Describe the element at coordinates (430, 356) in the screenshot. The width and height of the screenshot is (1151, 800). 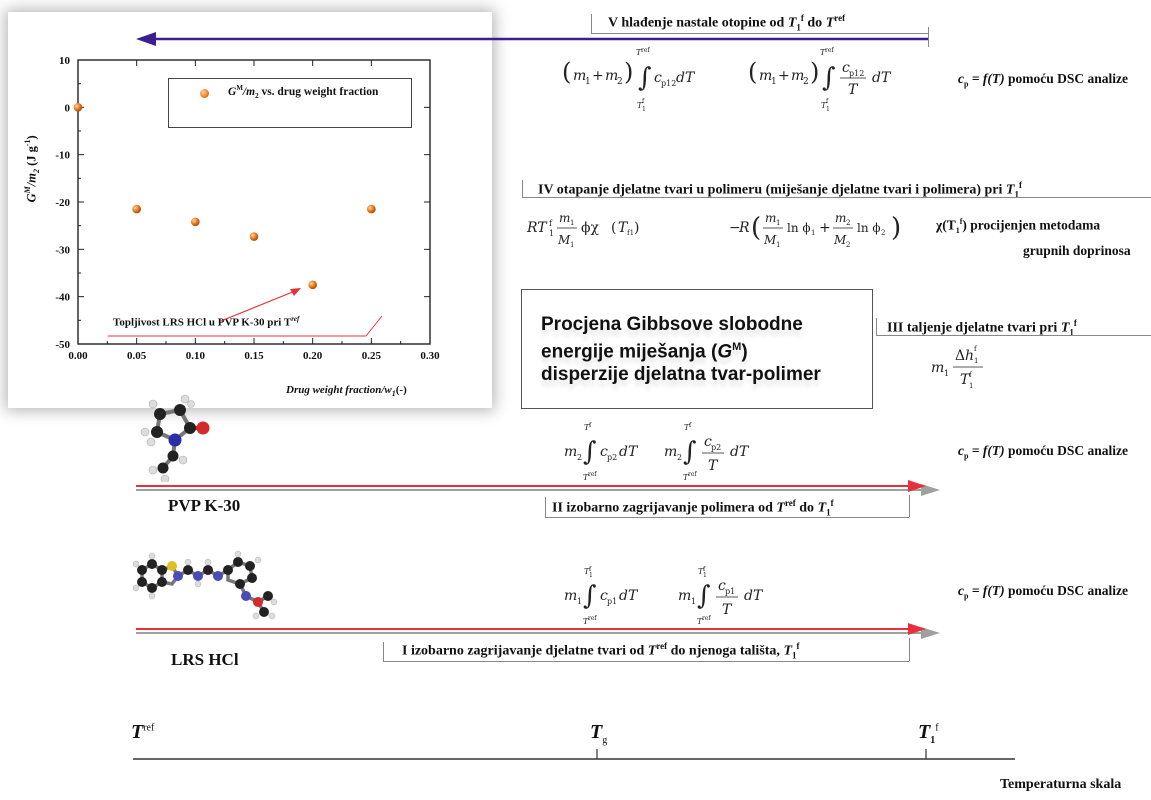
I see `x-tick-label: 0.30` at that location.